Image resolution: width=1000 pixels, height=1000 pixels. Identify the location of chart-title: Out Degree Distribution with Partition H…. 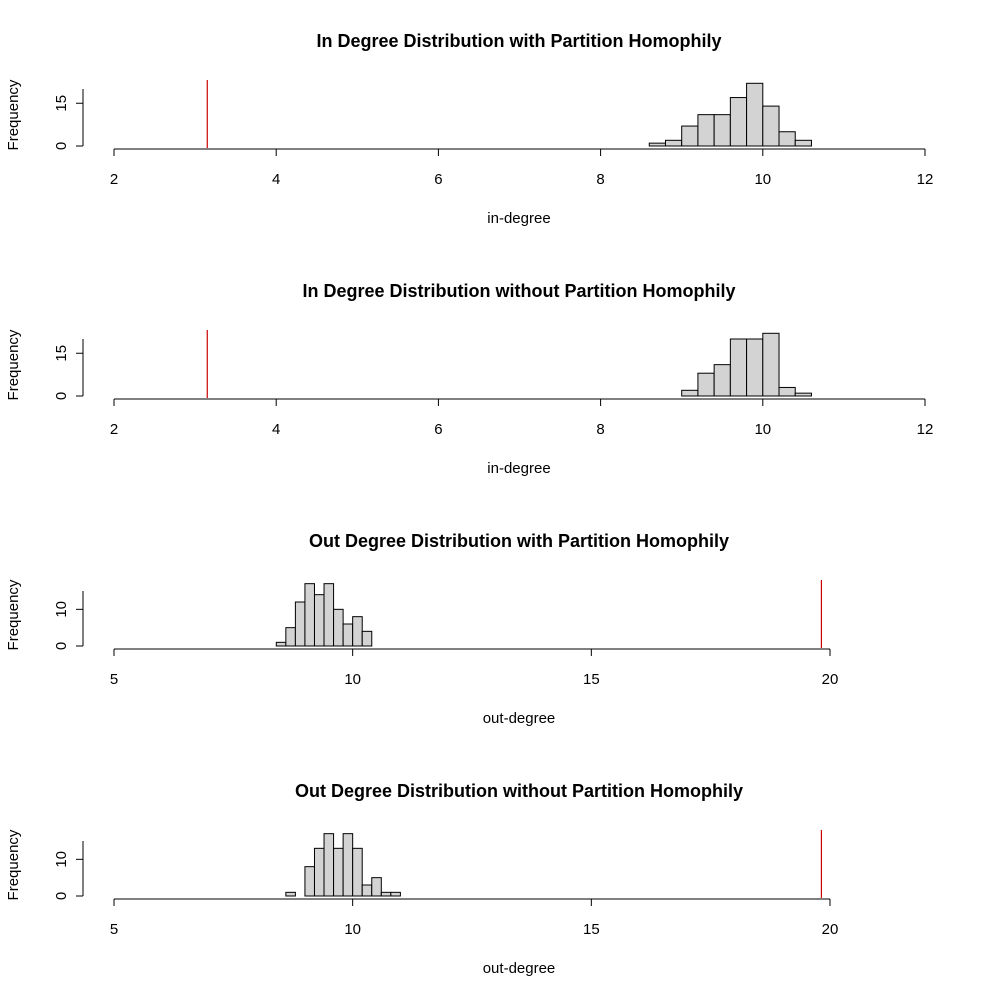
(519, 541).